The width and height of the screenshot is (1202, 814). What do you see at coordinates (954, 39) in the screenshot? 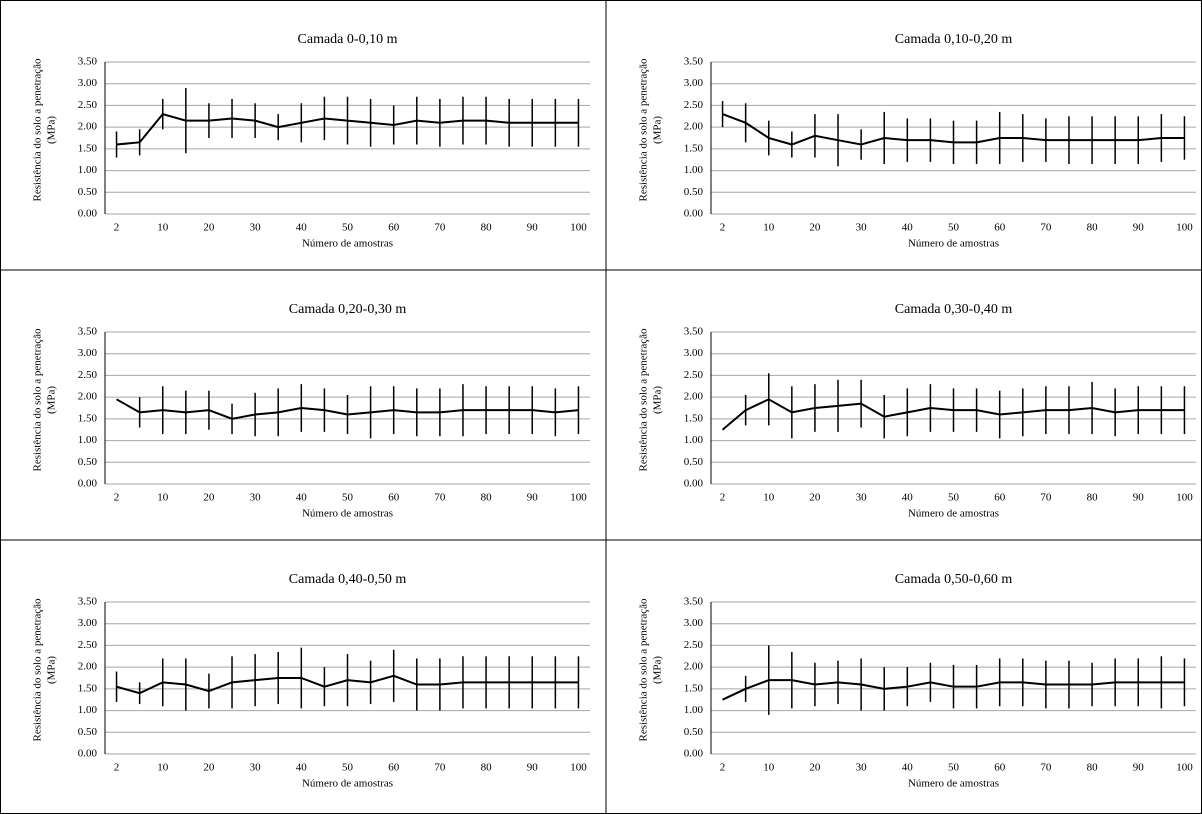
I see `chart-title: Camada 0,10-0,20 m` at bounding box center [954, 39].